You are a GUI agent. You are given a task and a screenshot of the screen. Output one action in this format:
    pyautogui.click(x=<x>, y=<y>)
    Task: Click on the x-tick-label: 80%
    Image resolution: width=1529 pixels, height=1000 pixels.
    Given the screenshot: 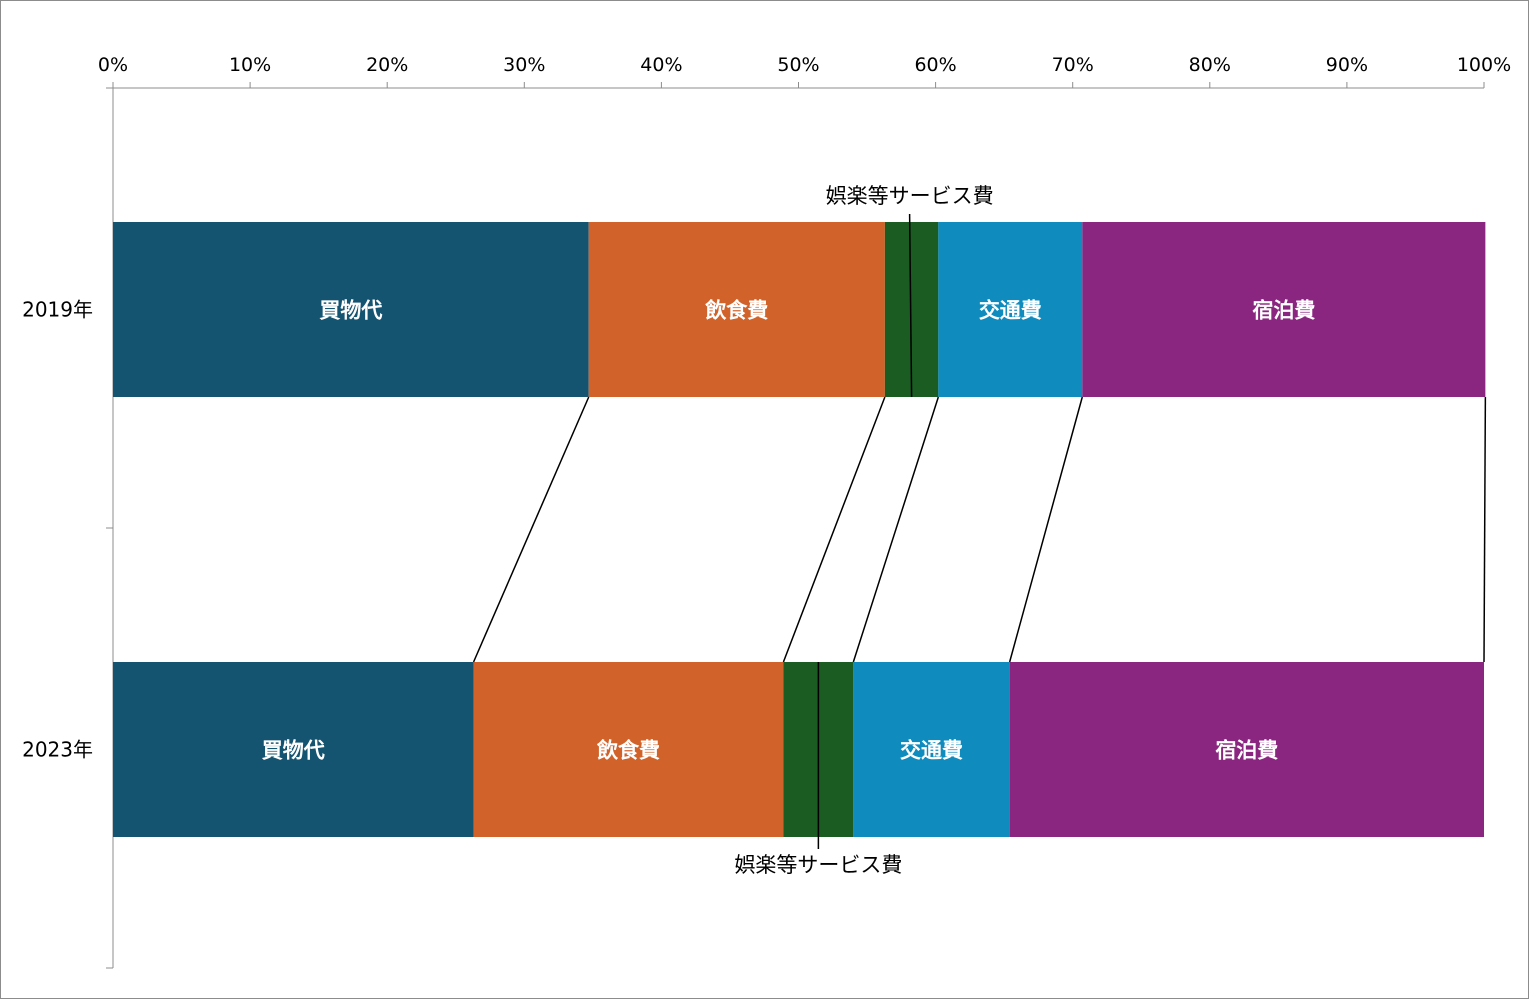 What is the action you would take?
    pyautogui.click(x=1210, y=65)
    